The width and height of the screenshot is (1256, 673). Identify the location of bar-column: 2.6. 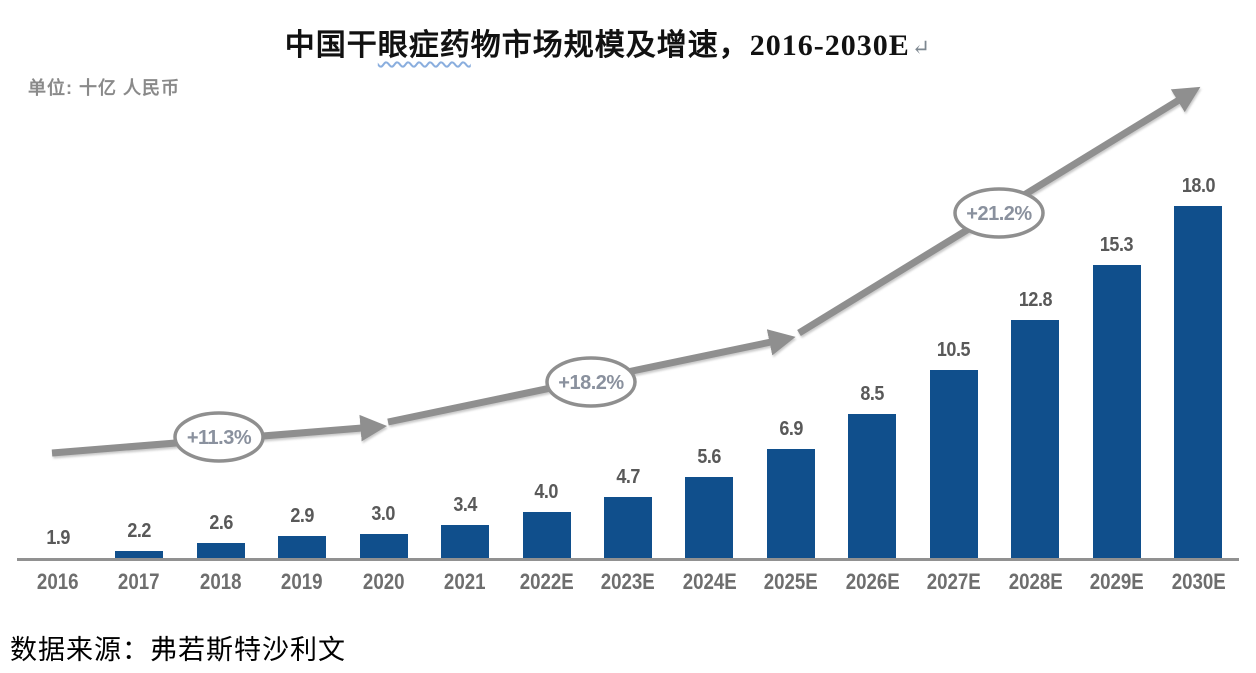
(220, 535).